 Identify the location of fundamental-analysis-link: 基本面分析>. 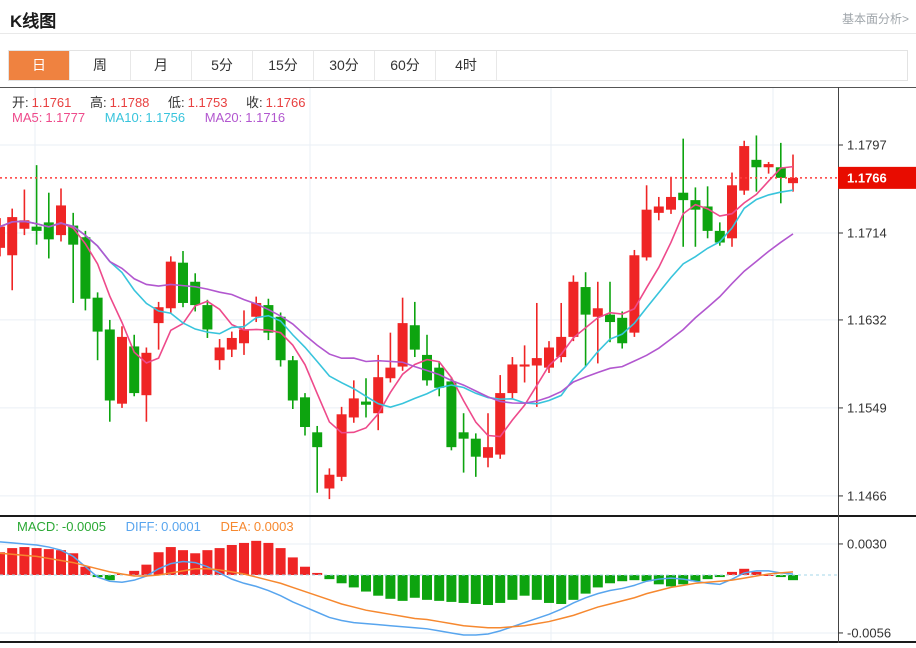
(875, 19).